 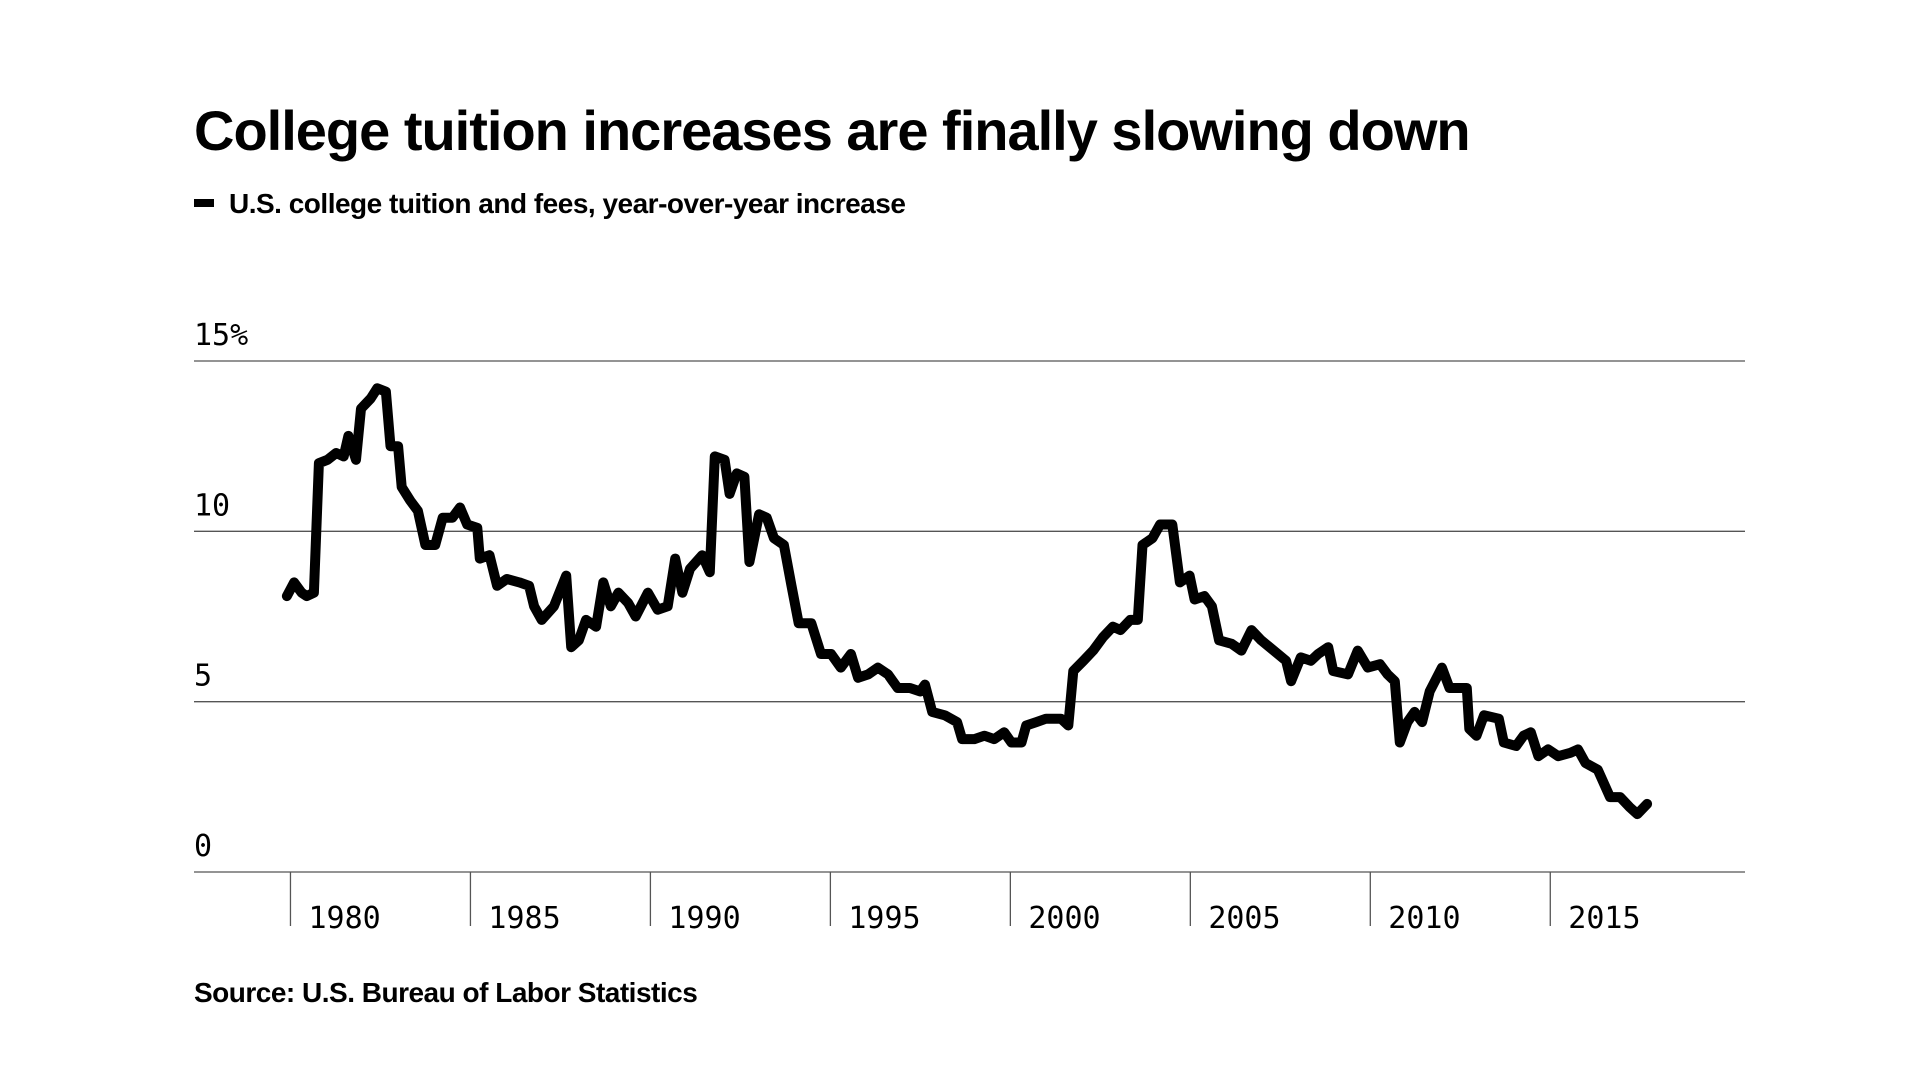 I want to click on x-tick-label: 1985, so click(x=524, y=918).